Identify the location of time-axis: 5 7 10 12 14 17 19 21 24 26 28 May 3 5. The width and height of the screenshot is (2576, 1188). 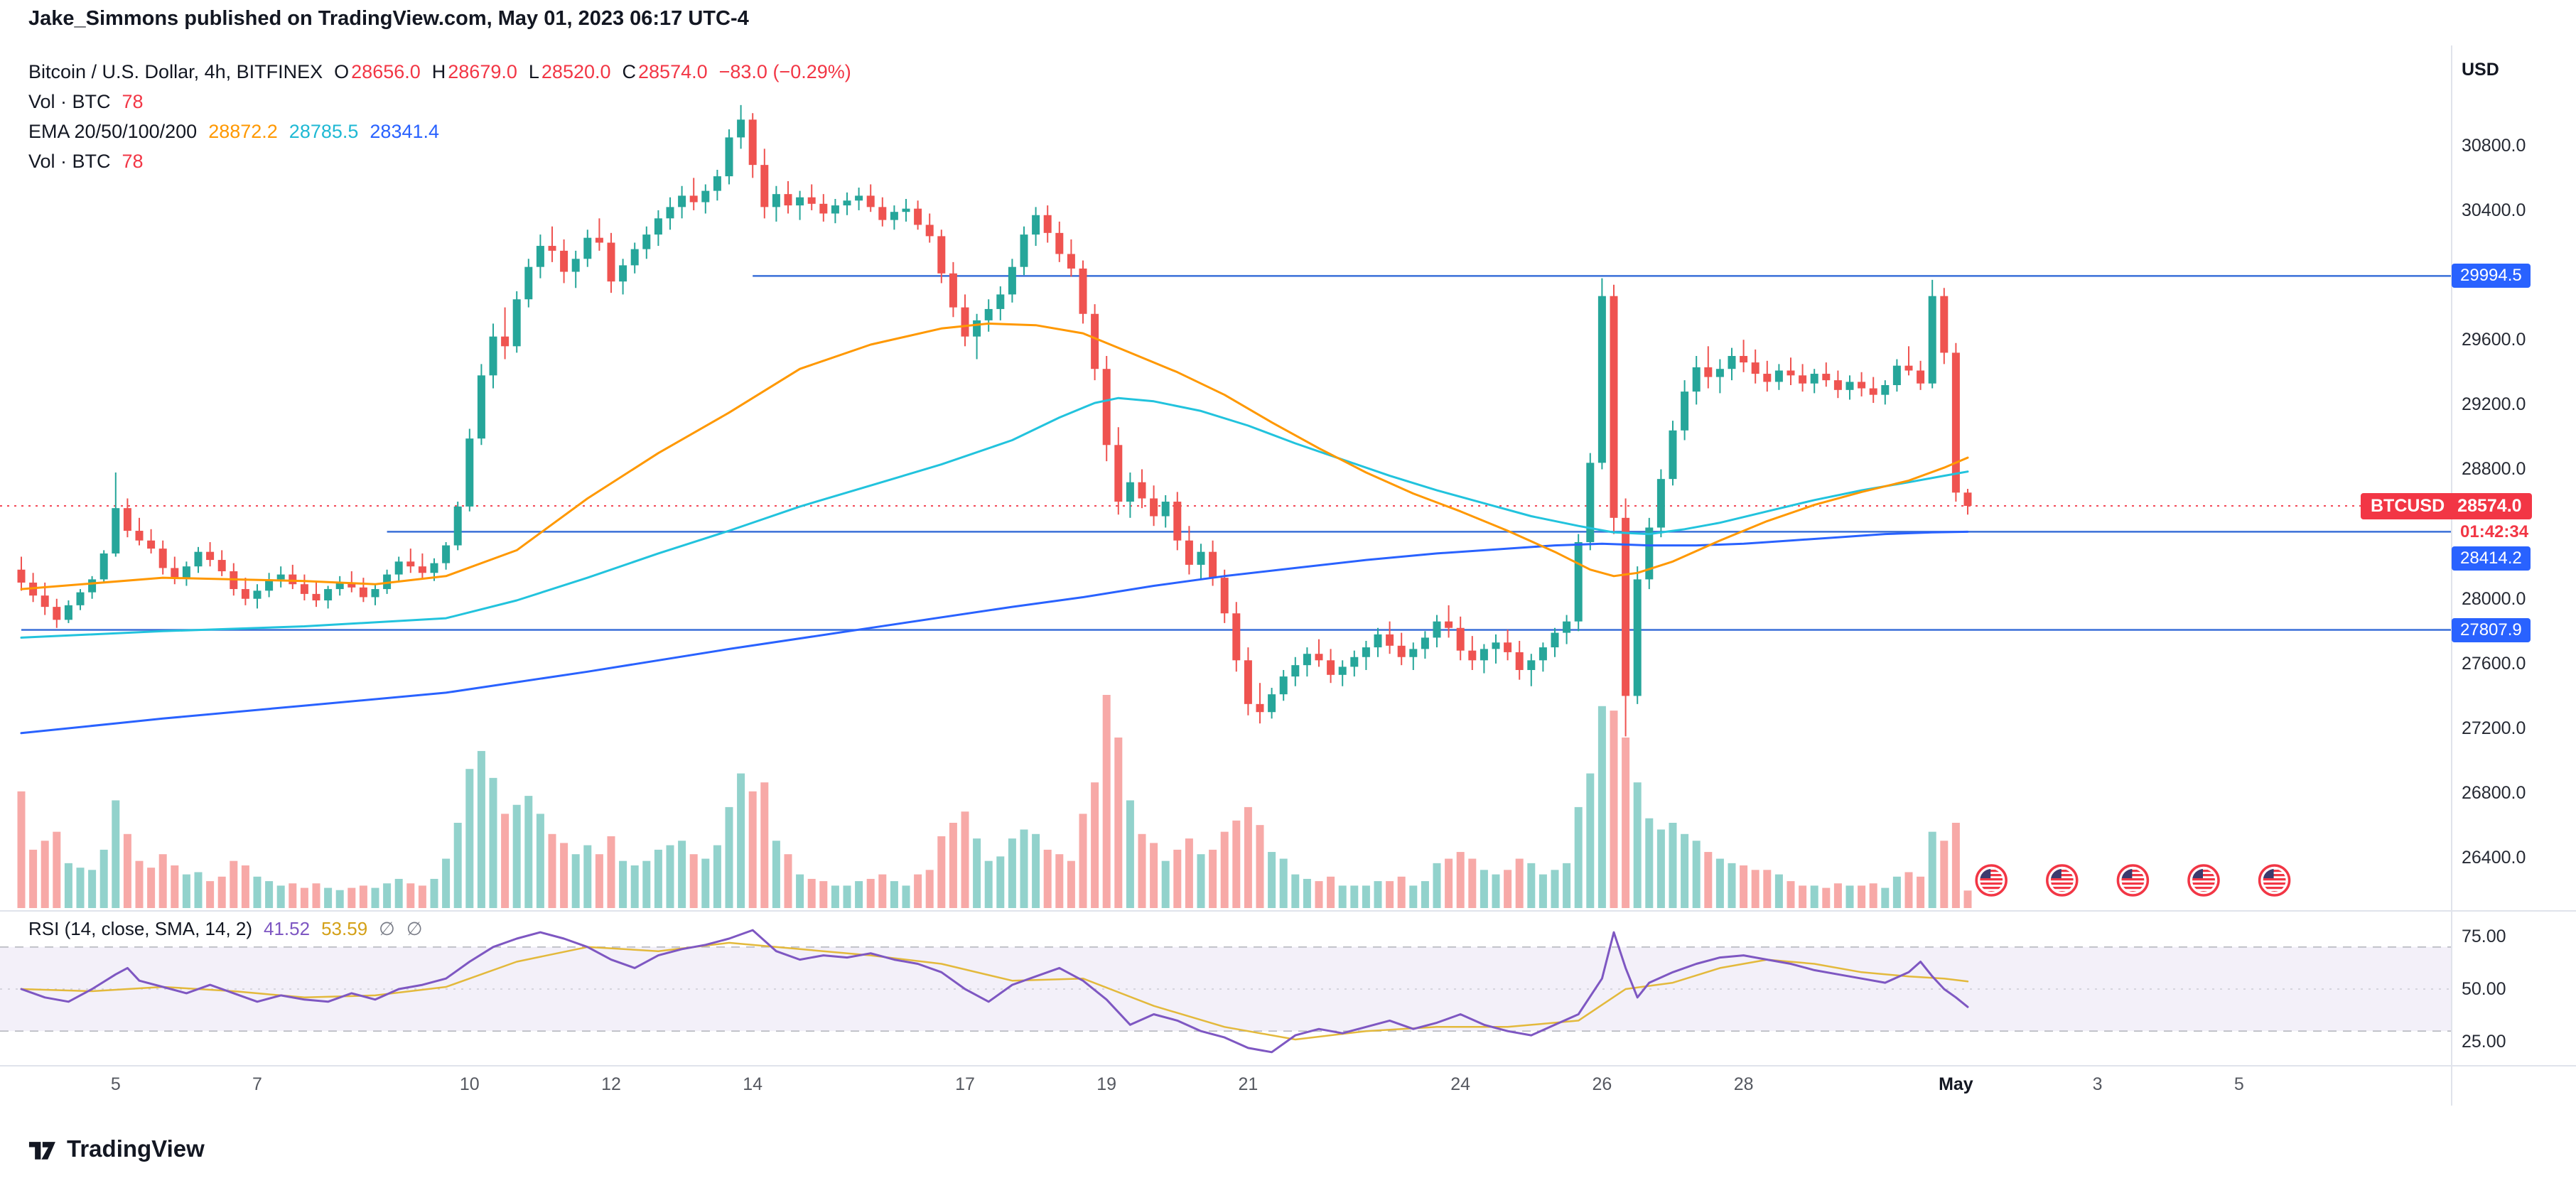
(1226, 1086).